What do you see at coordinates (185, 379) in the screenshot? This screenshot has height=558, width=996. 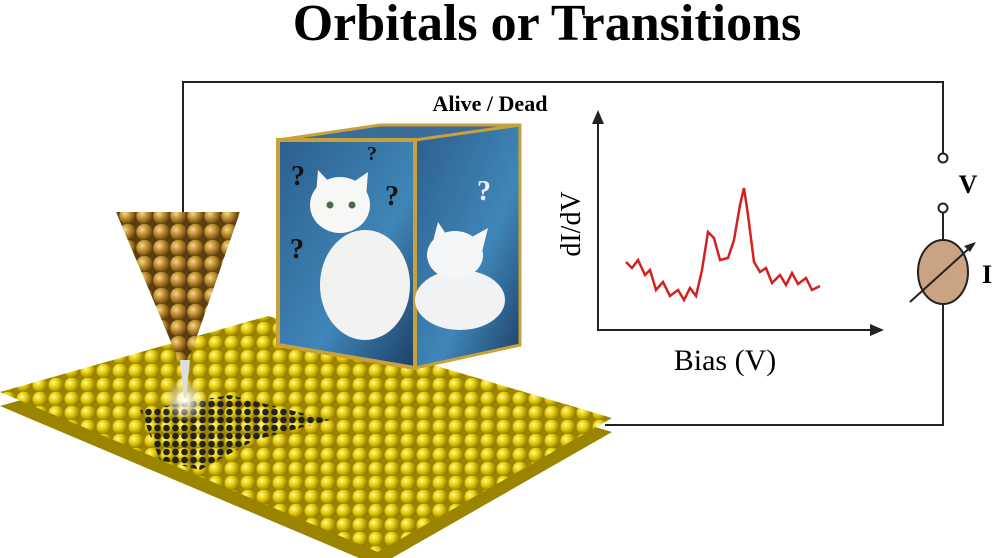 I see `tip-apex` at bounding box center [185, 379].